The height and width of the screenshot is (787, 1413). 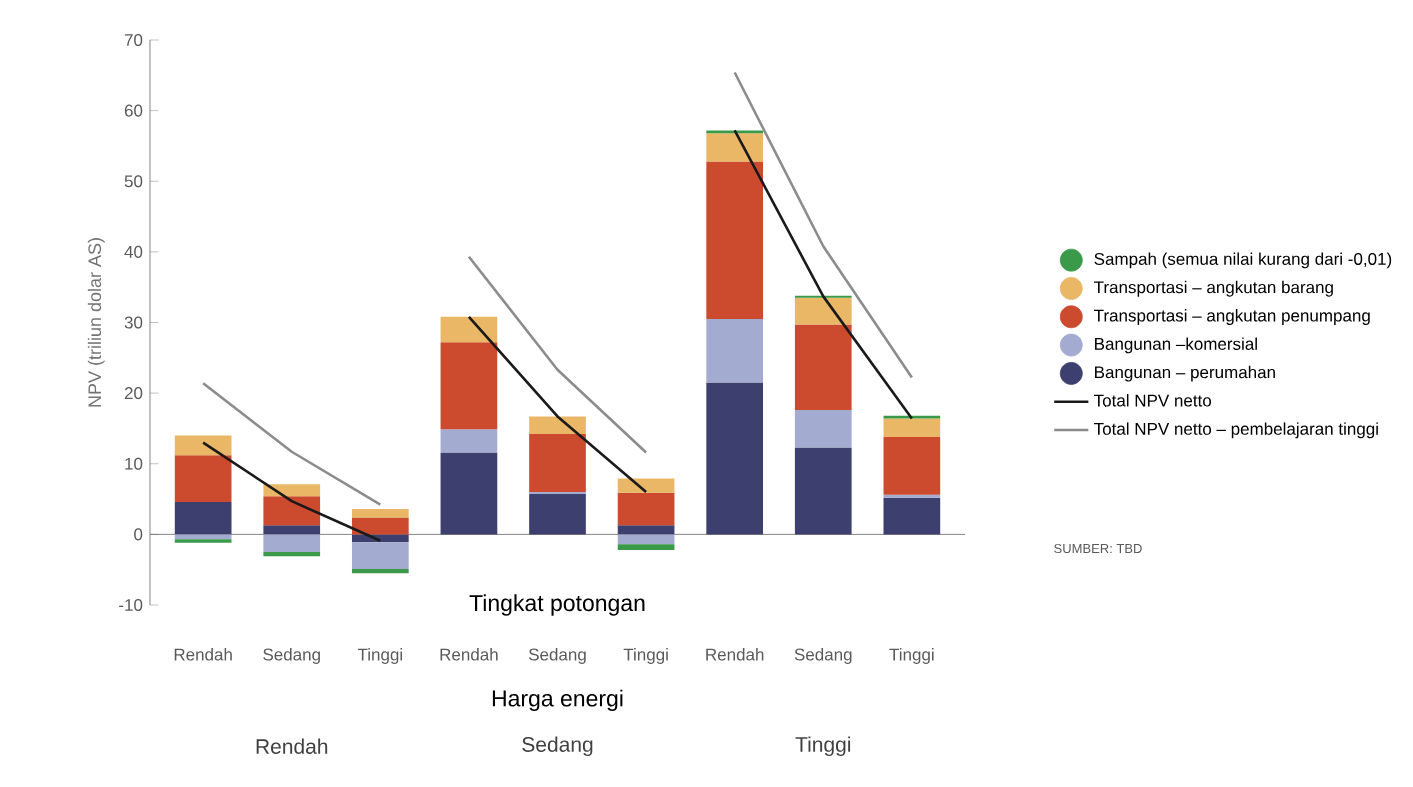 I want to click on legend-label: Bangunan –komersial, so click(x=1176, y=345).